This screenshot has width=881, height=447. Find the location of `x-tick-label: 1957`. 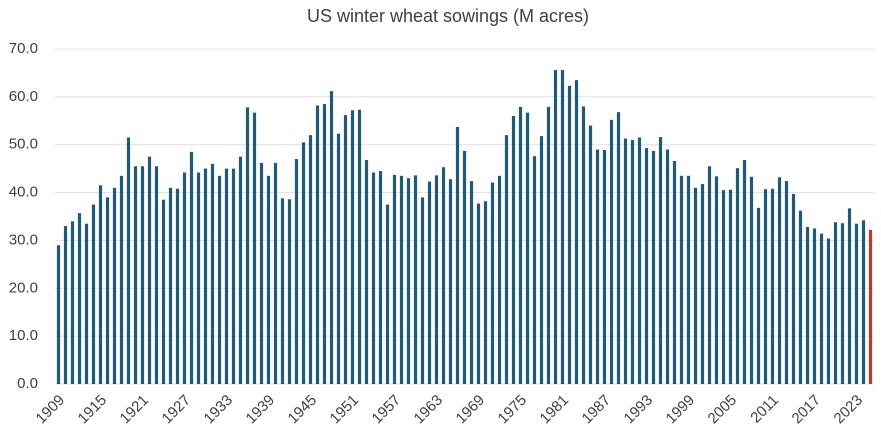

x-tick-label: 1957 is located at coordinates (387, 410).